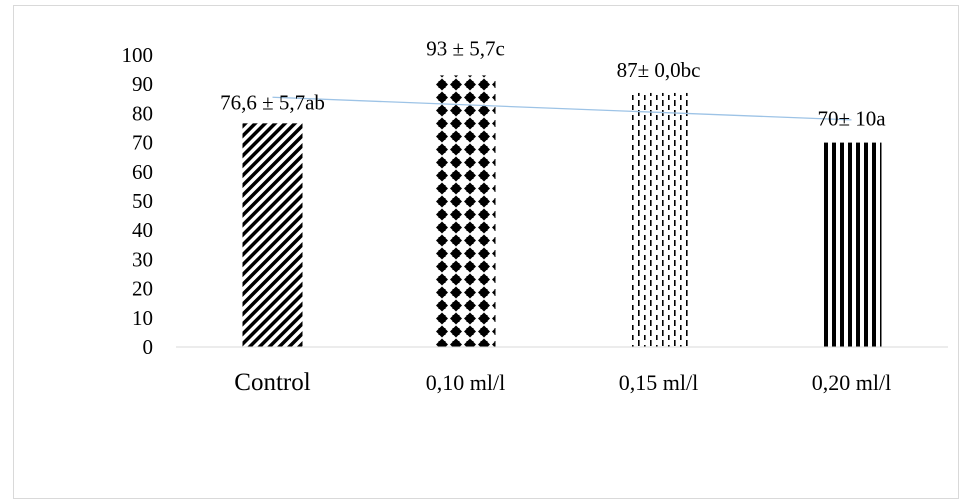 Image resolution: width=965 pixels, height=499 pixels. I want to click on data-label: 76,6 ± 5,7ab, so click(272, 102).